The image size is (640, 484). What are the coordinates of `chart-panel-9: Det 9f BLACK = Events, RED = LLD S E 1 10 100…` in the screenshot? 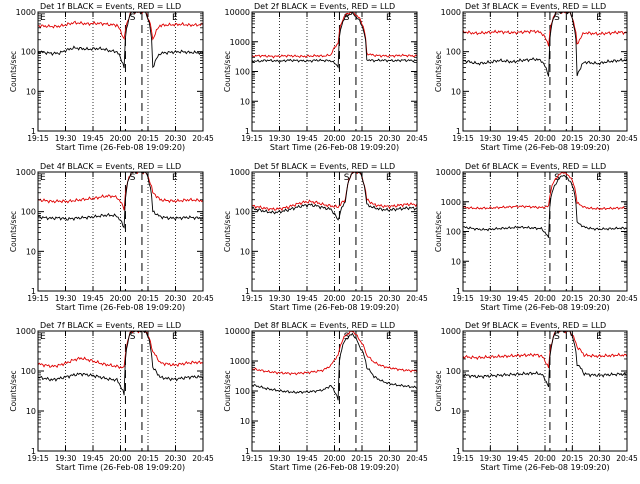 It's located at (536, 396).